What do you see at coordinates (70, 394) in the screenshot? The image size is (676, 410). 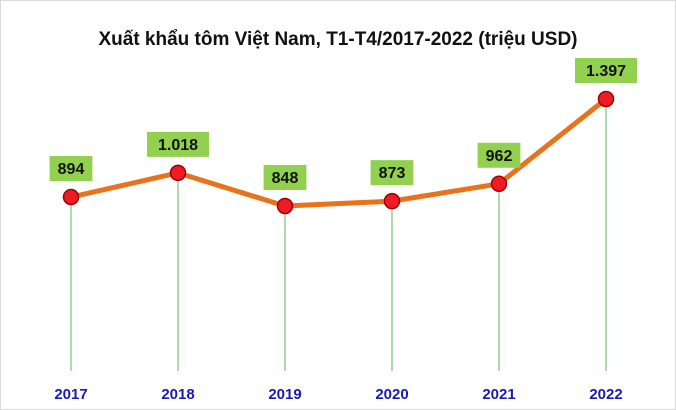 I see `x-tick-label-2017: 2017` at bounding box center [70, 394].